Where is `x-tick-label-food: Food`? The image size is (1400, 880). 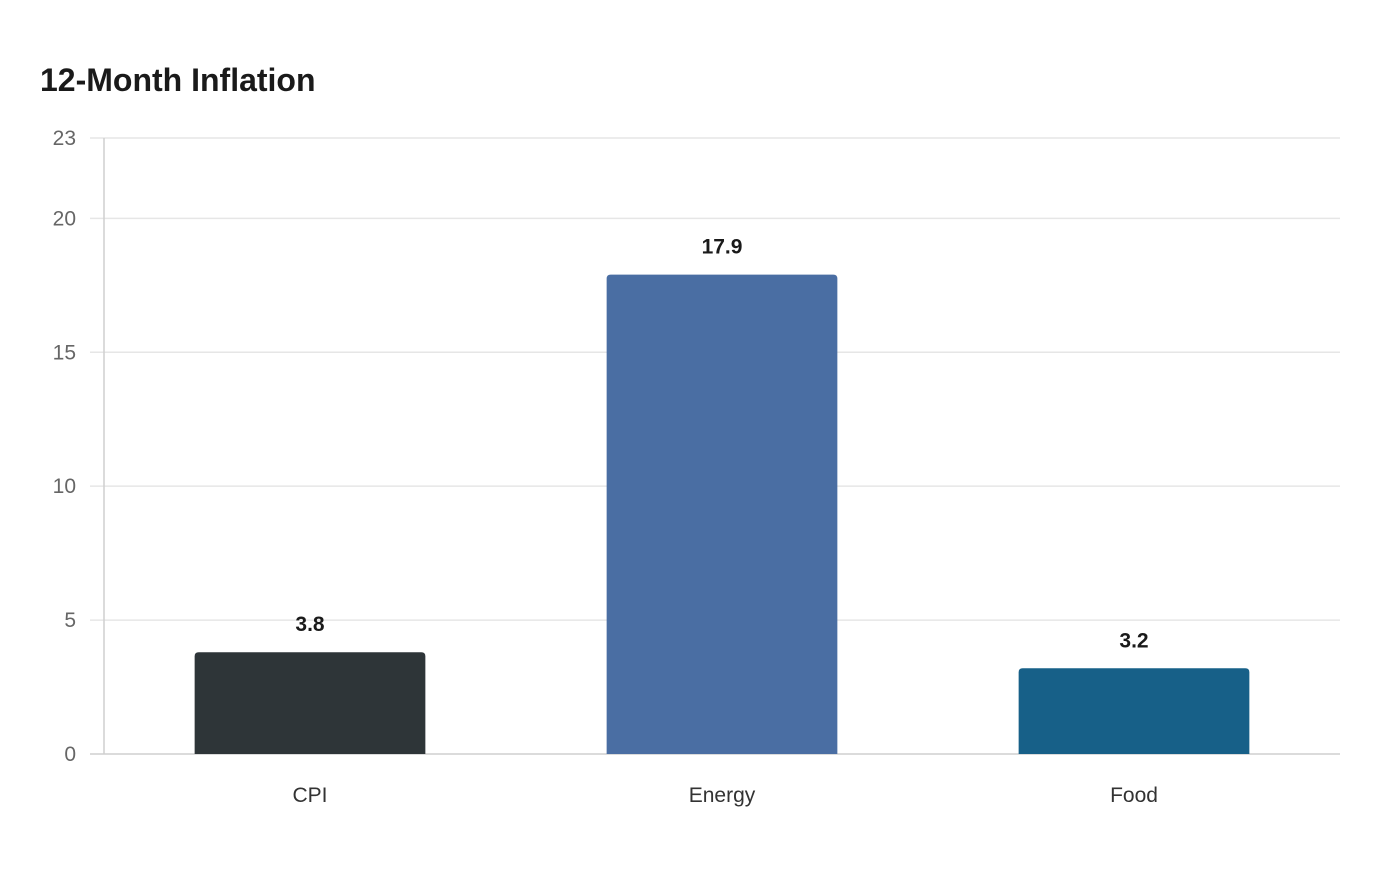
x-tick-label-food: Food is located at coordinates (1134, 795).